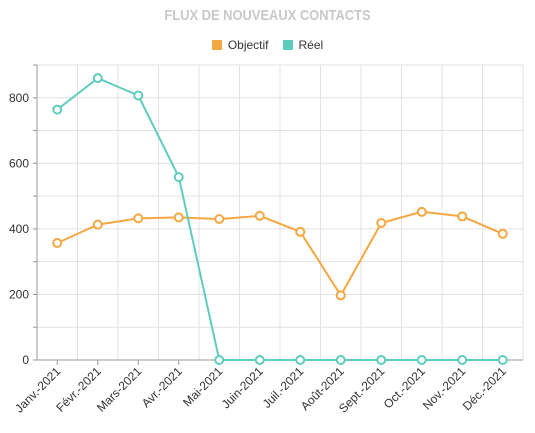  What do you see at coordinates (19, 294) in the screenshot?
I see `y-tick-label: 200` at bounding box center [19, 294].